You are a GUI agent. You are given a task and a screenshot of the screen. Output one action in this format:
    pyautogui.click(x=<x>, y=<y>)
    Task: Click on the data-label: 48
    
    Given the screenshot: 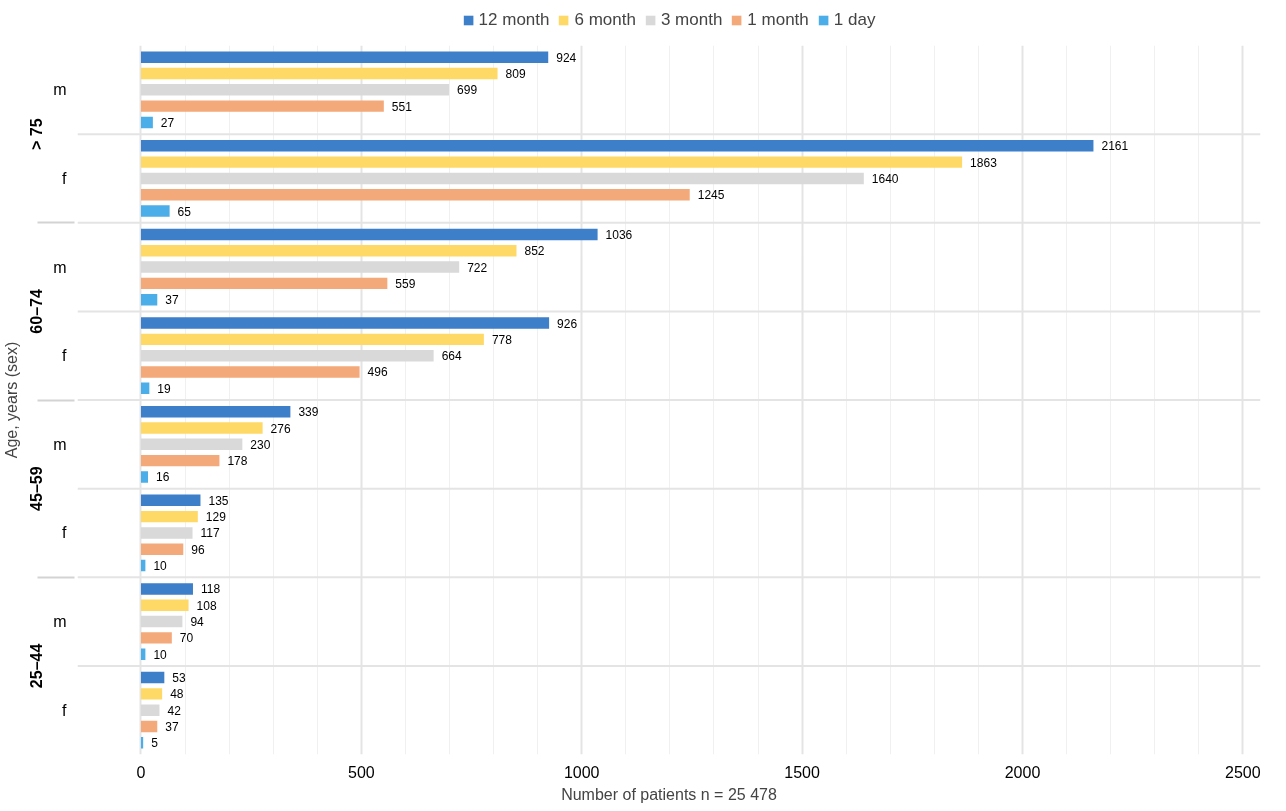 What is the action you would take?
    pyautogui.click(x=177, y=694)
    